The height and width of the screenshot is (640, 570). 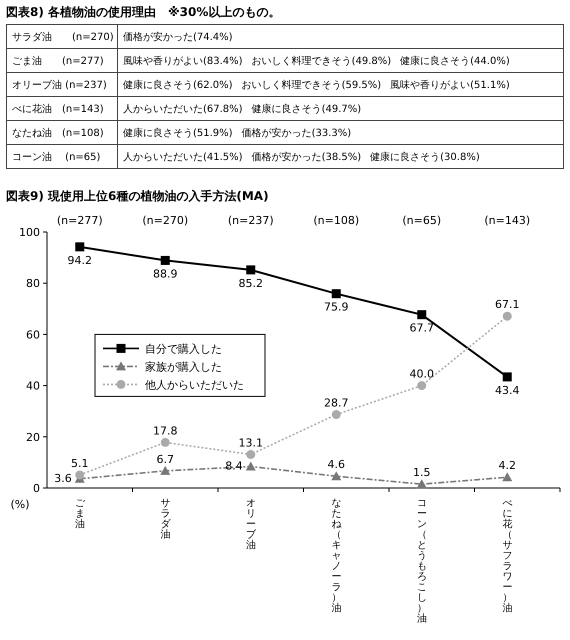 I want to click on y-axis-title: (%), so click(x=20, y=504).